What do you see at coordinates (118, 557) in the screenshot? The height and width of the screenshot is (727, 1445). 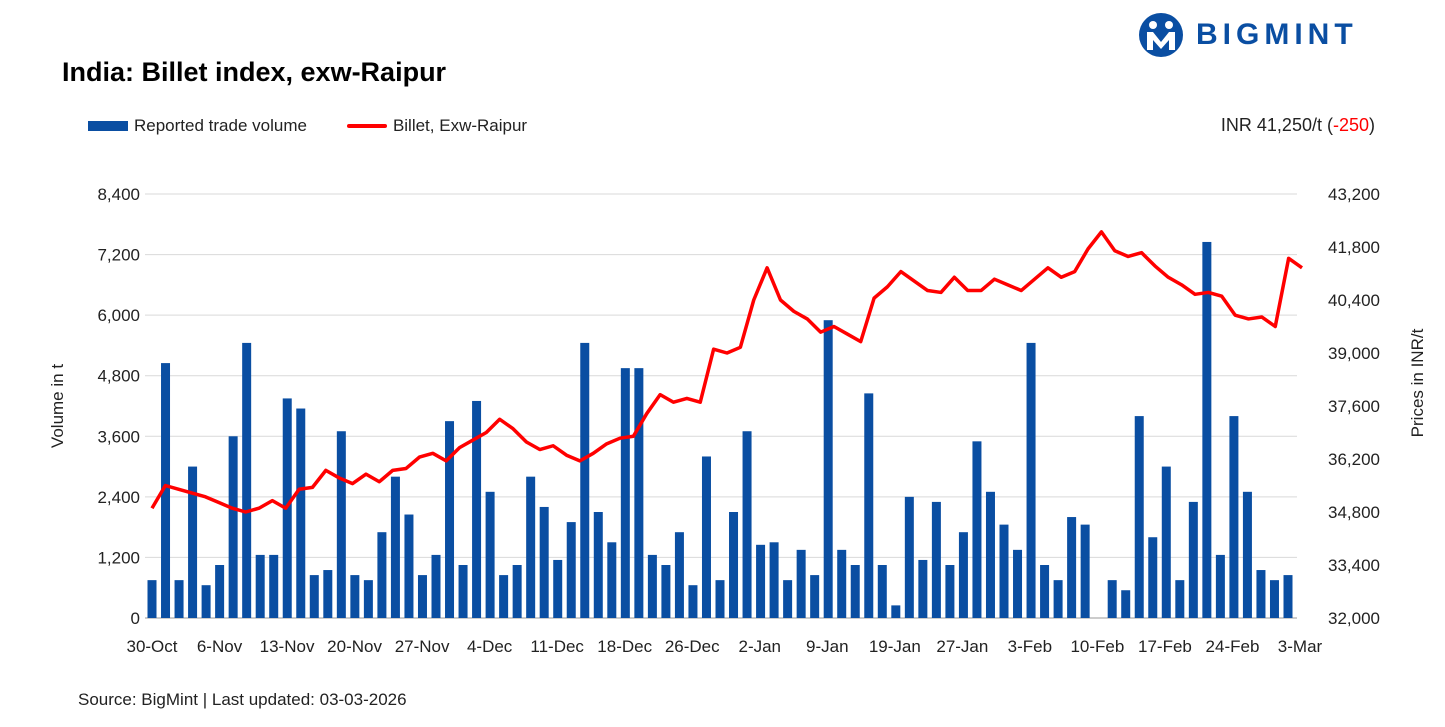 I see `y-tick-label: 1,200` at bounding box center [118, 557].